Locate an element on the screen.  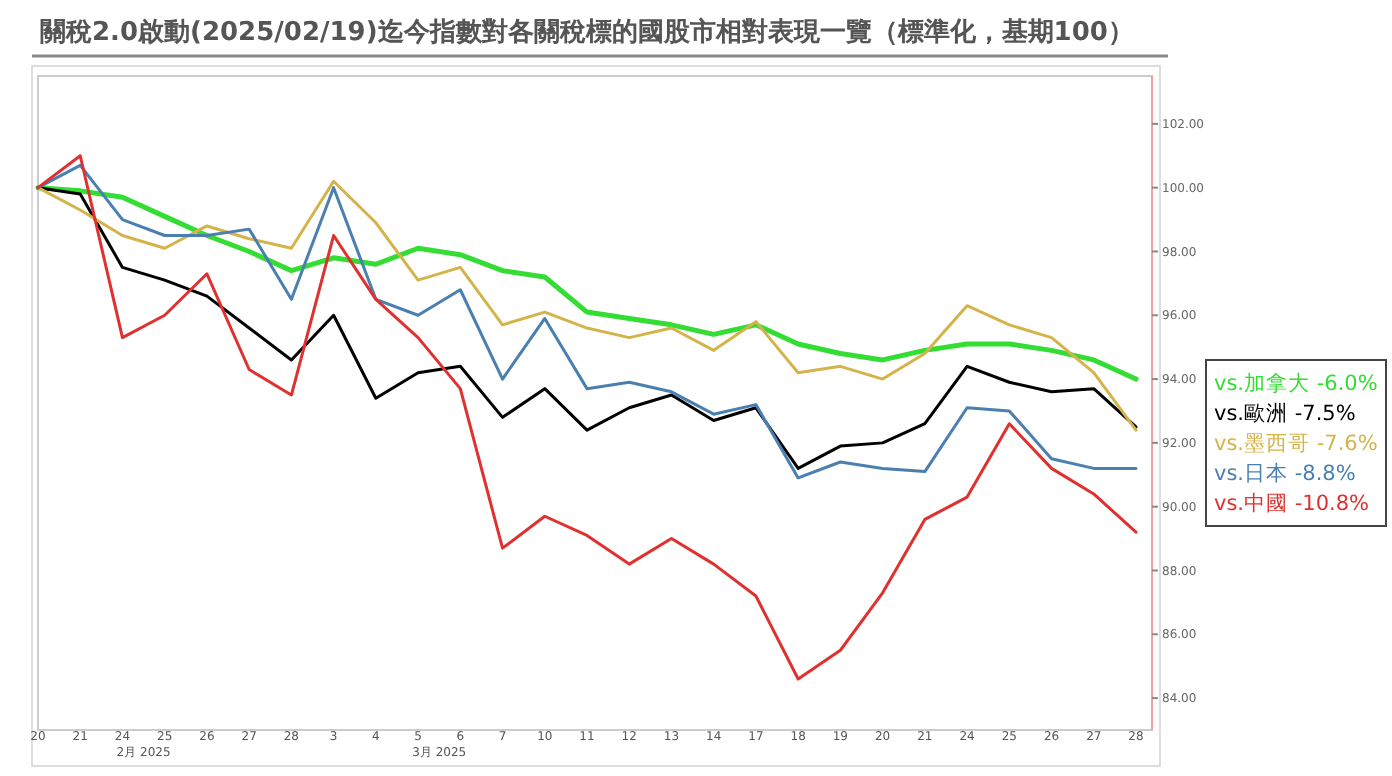
text: vs.加拿大 -6.0% is located at coordinates (1296, 383).